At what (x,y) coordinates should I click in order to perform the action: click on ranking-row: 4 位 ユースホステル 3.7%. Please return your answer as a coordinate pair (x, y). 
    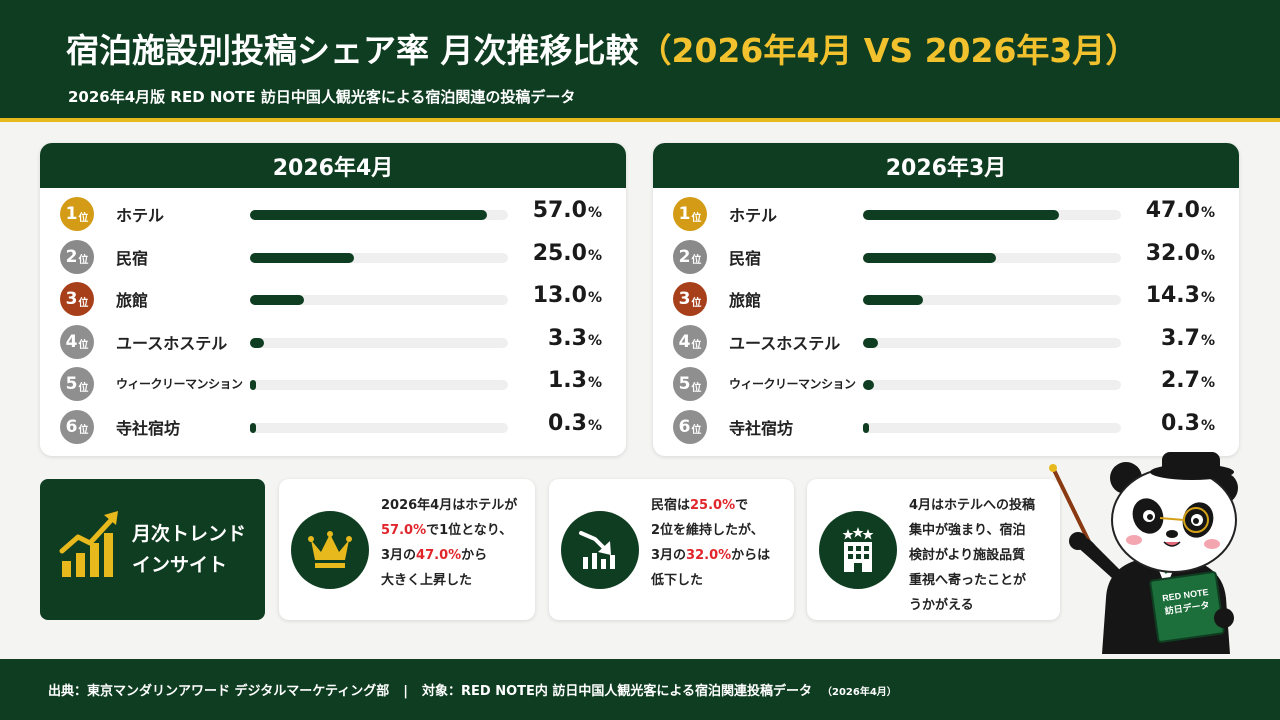
    Looking at the image, I should click on (946, 341).